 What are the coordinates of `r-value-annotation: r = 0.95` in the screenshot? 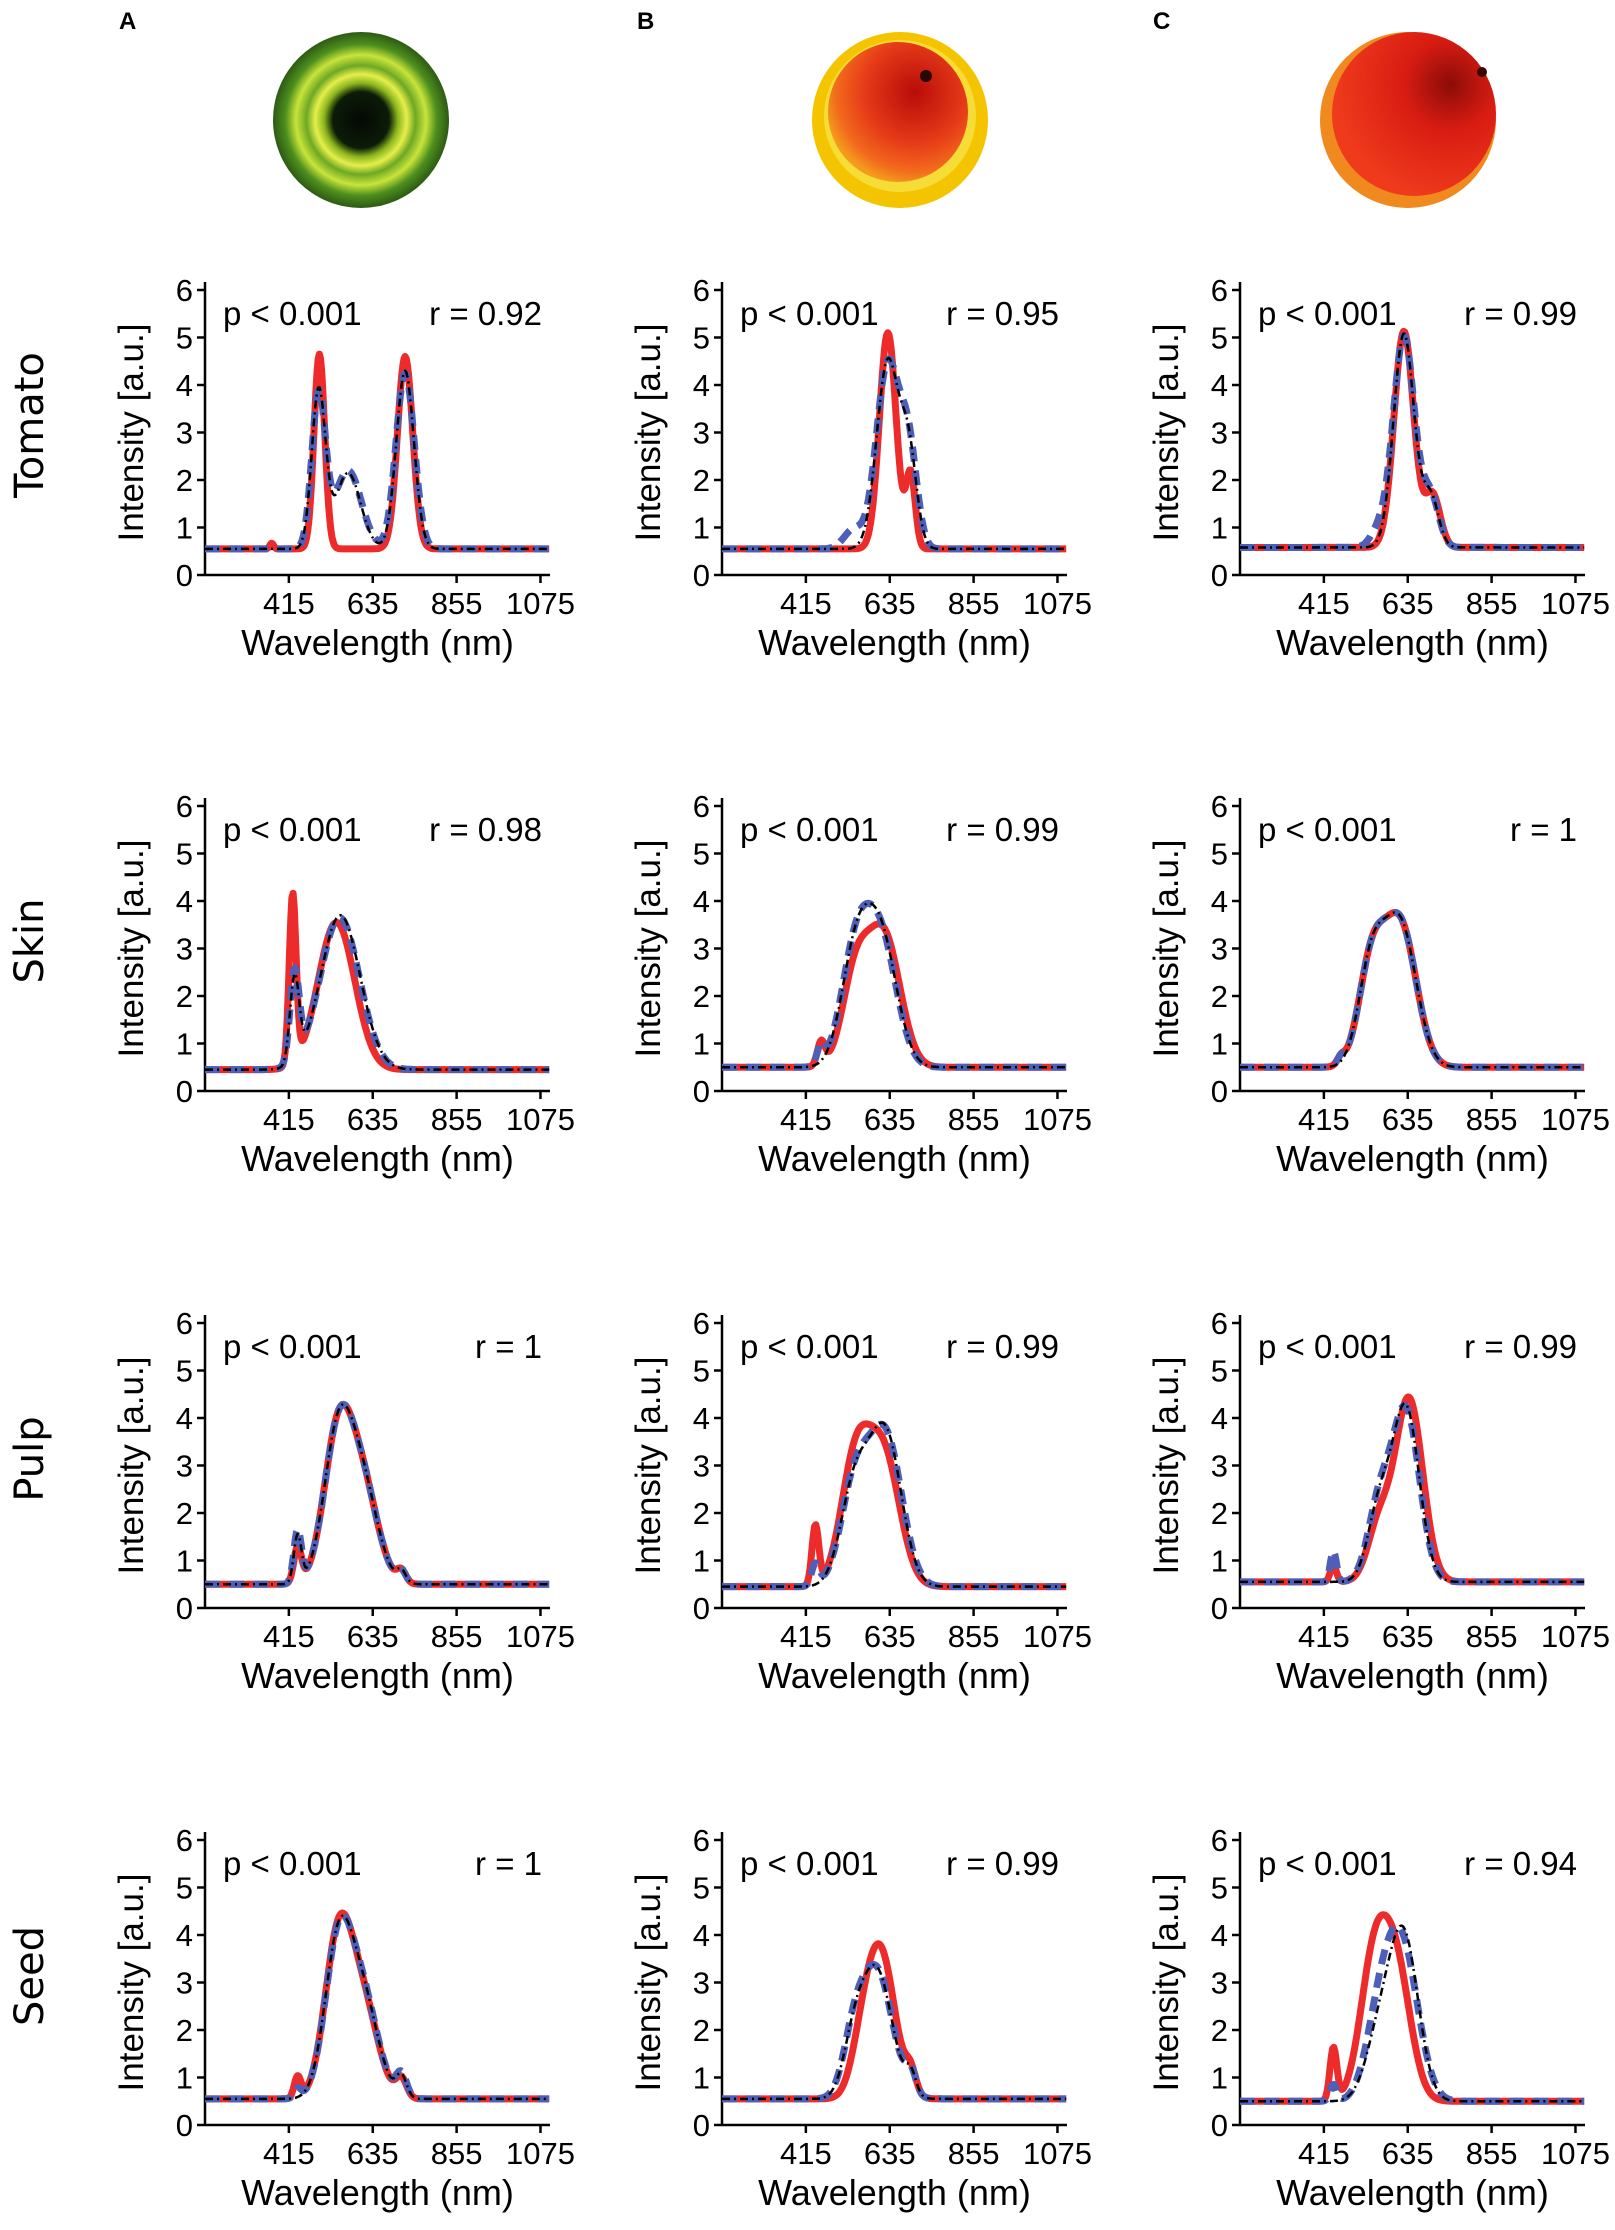 It's located at (1002, 313).